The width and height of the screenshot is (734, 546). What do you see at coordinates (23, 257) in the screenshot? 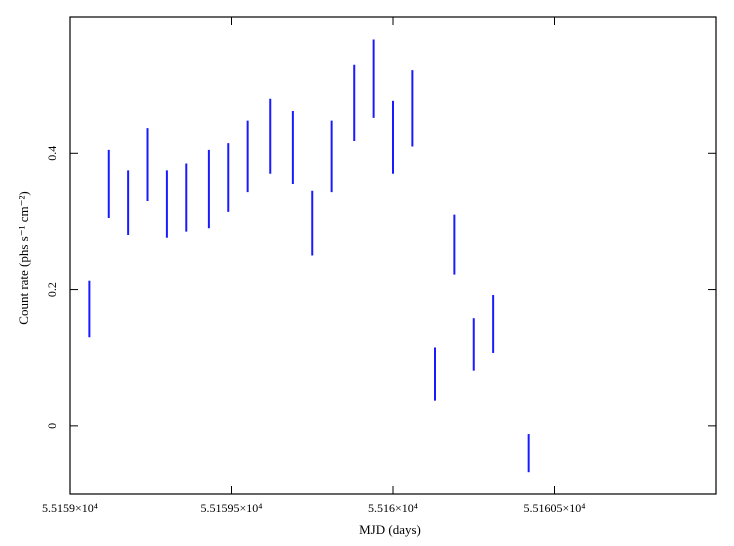
I see `y-axis-title: Count rate (phs s⁻¹ cm⁻²)` at bounding box center [23, 257].